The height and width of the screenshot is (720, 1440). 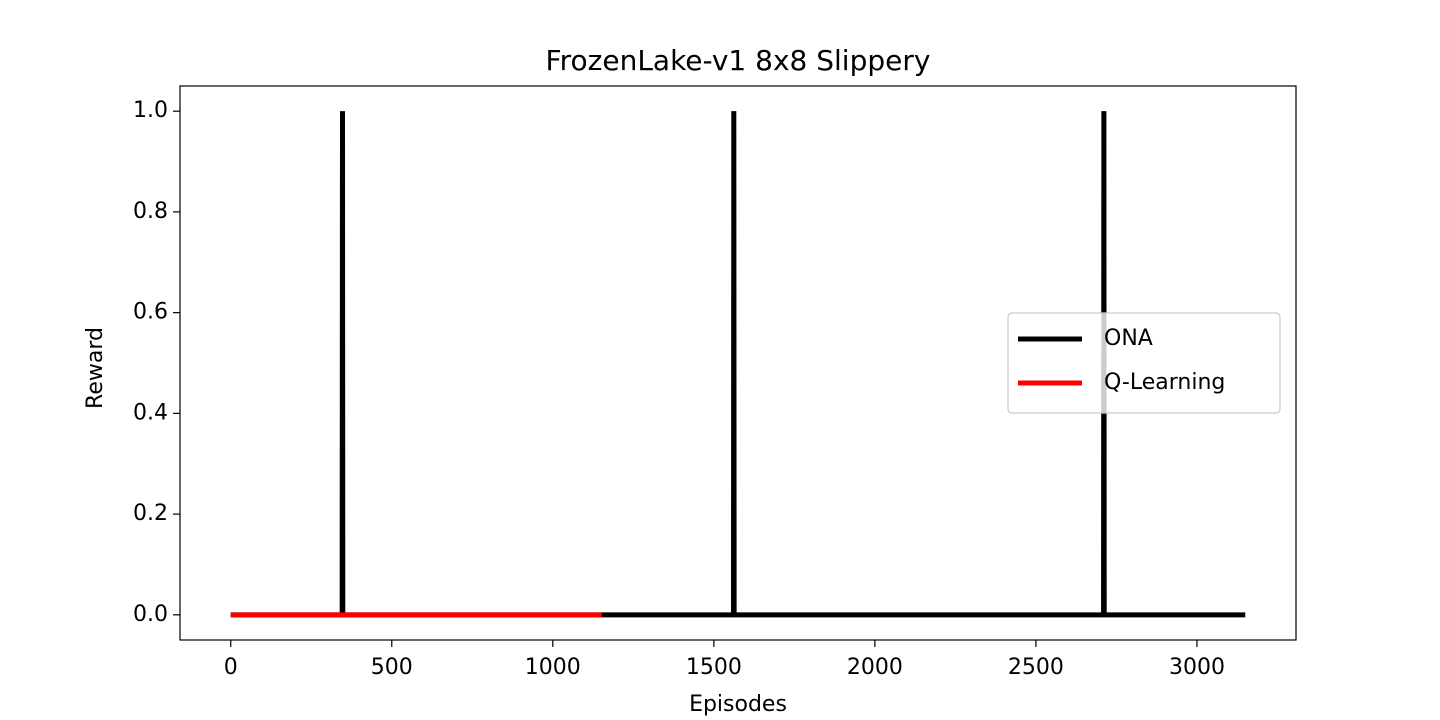 I want to click on x-tick-label: 2500, so click(x=1036, y=667).